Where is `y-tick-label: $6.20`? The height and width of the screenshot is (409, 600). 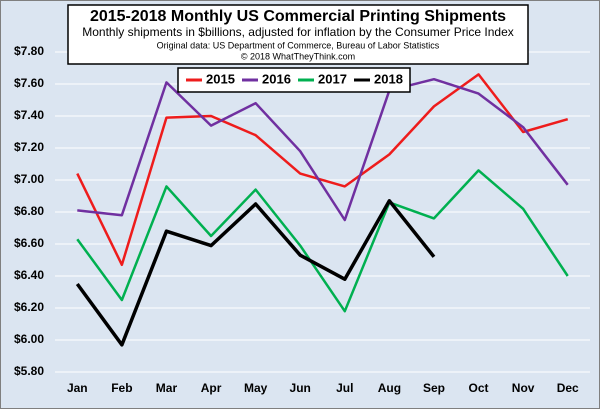
y-tick-label: $6.20 is located at coordinates (29, 307).